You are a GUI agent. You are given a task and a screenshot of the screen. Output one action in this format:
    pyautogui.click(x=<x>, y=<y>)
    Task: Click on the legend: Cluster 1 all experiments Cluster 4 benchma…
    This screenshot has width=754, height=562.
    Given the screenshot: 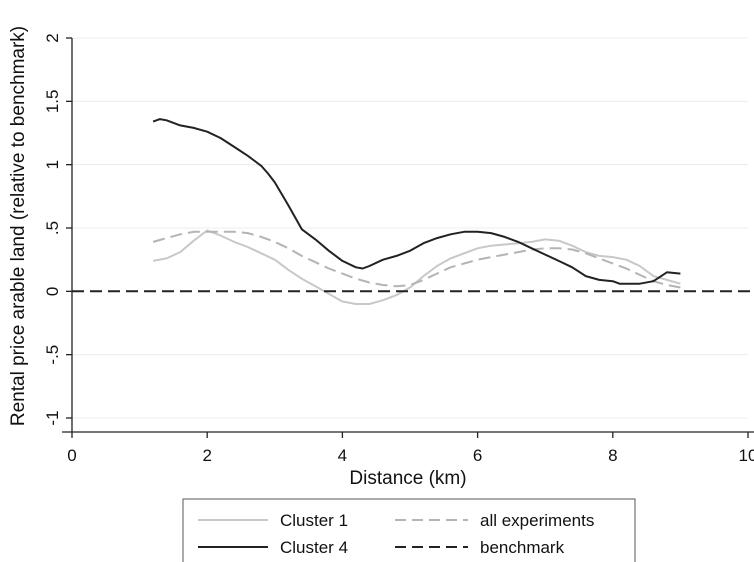 What is the action you would take?
    pyautogui.click(x=409, y=530)
    